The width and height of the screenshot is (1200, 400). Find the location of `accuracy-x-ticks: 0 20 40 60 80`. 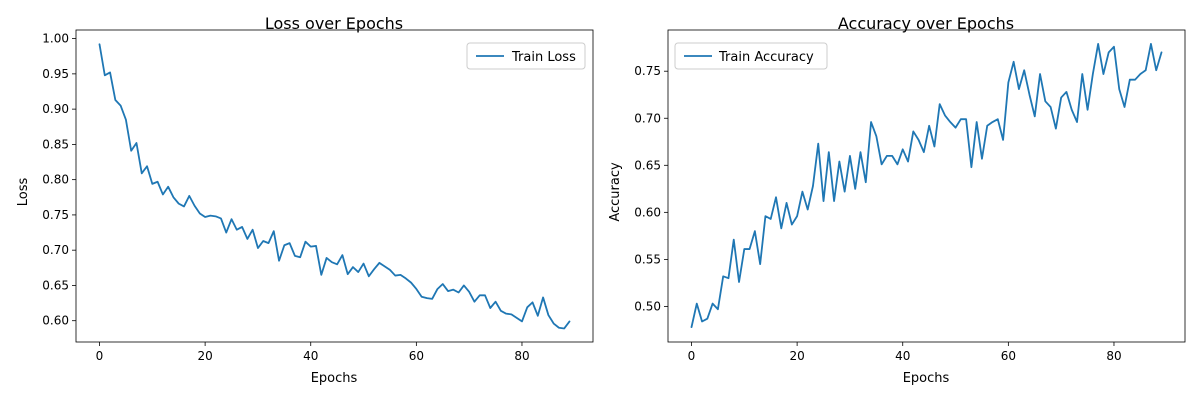

accuracy-x-ticks: 0 20 40 60 80 is located at coordinates (905, 352).